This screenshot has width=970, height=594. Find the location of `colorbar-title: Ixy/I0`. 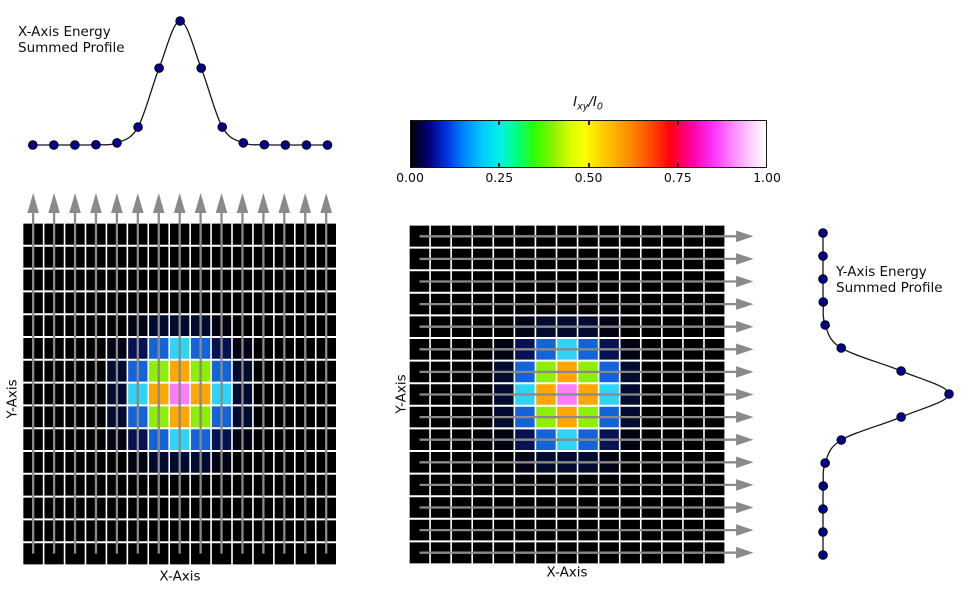

colorbar-title: Ixy/I0 is located at coordinates (588, 103).